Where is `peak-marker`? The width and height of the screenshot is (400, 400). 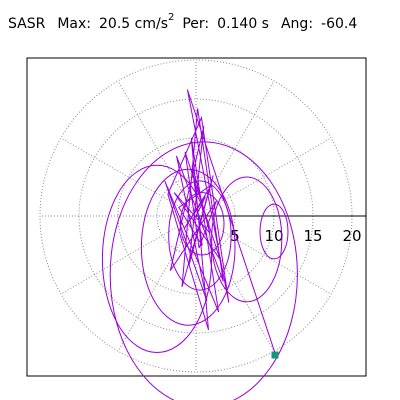
peak-marker is located at coordinates (275, 355).